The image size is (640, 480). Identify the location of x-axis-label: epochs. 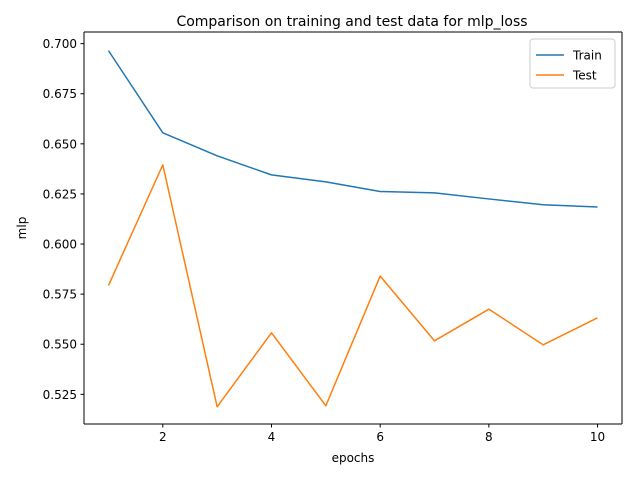
(353, 458).